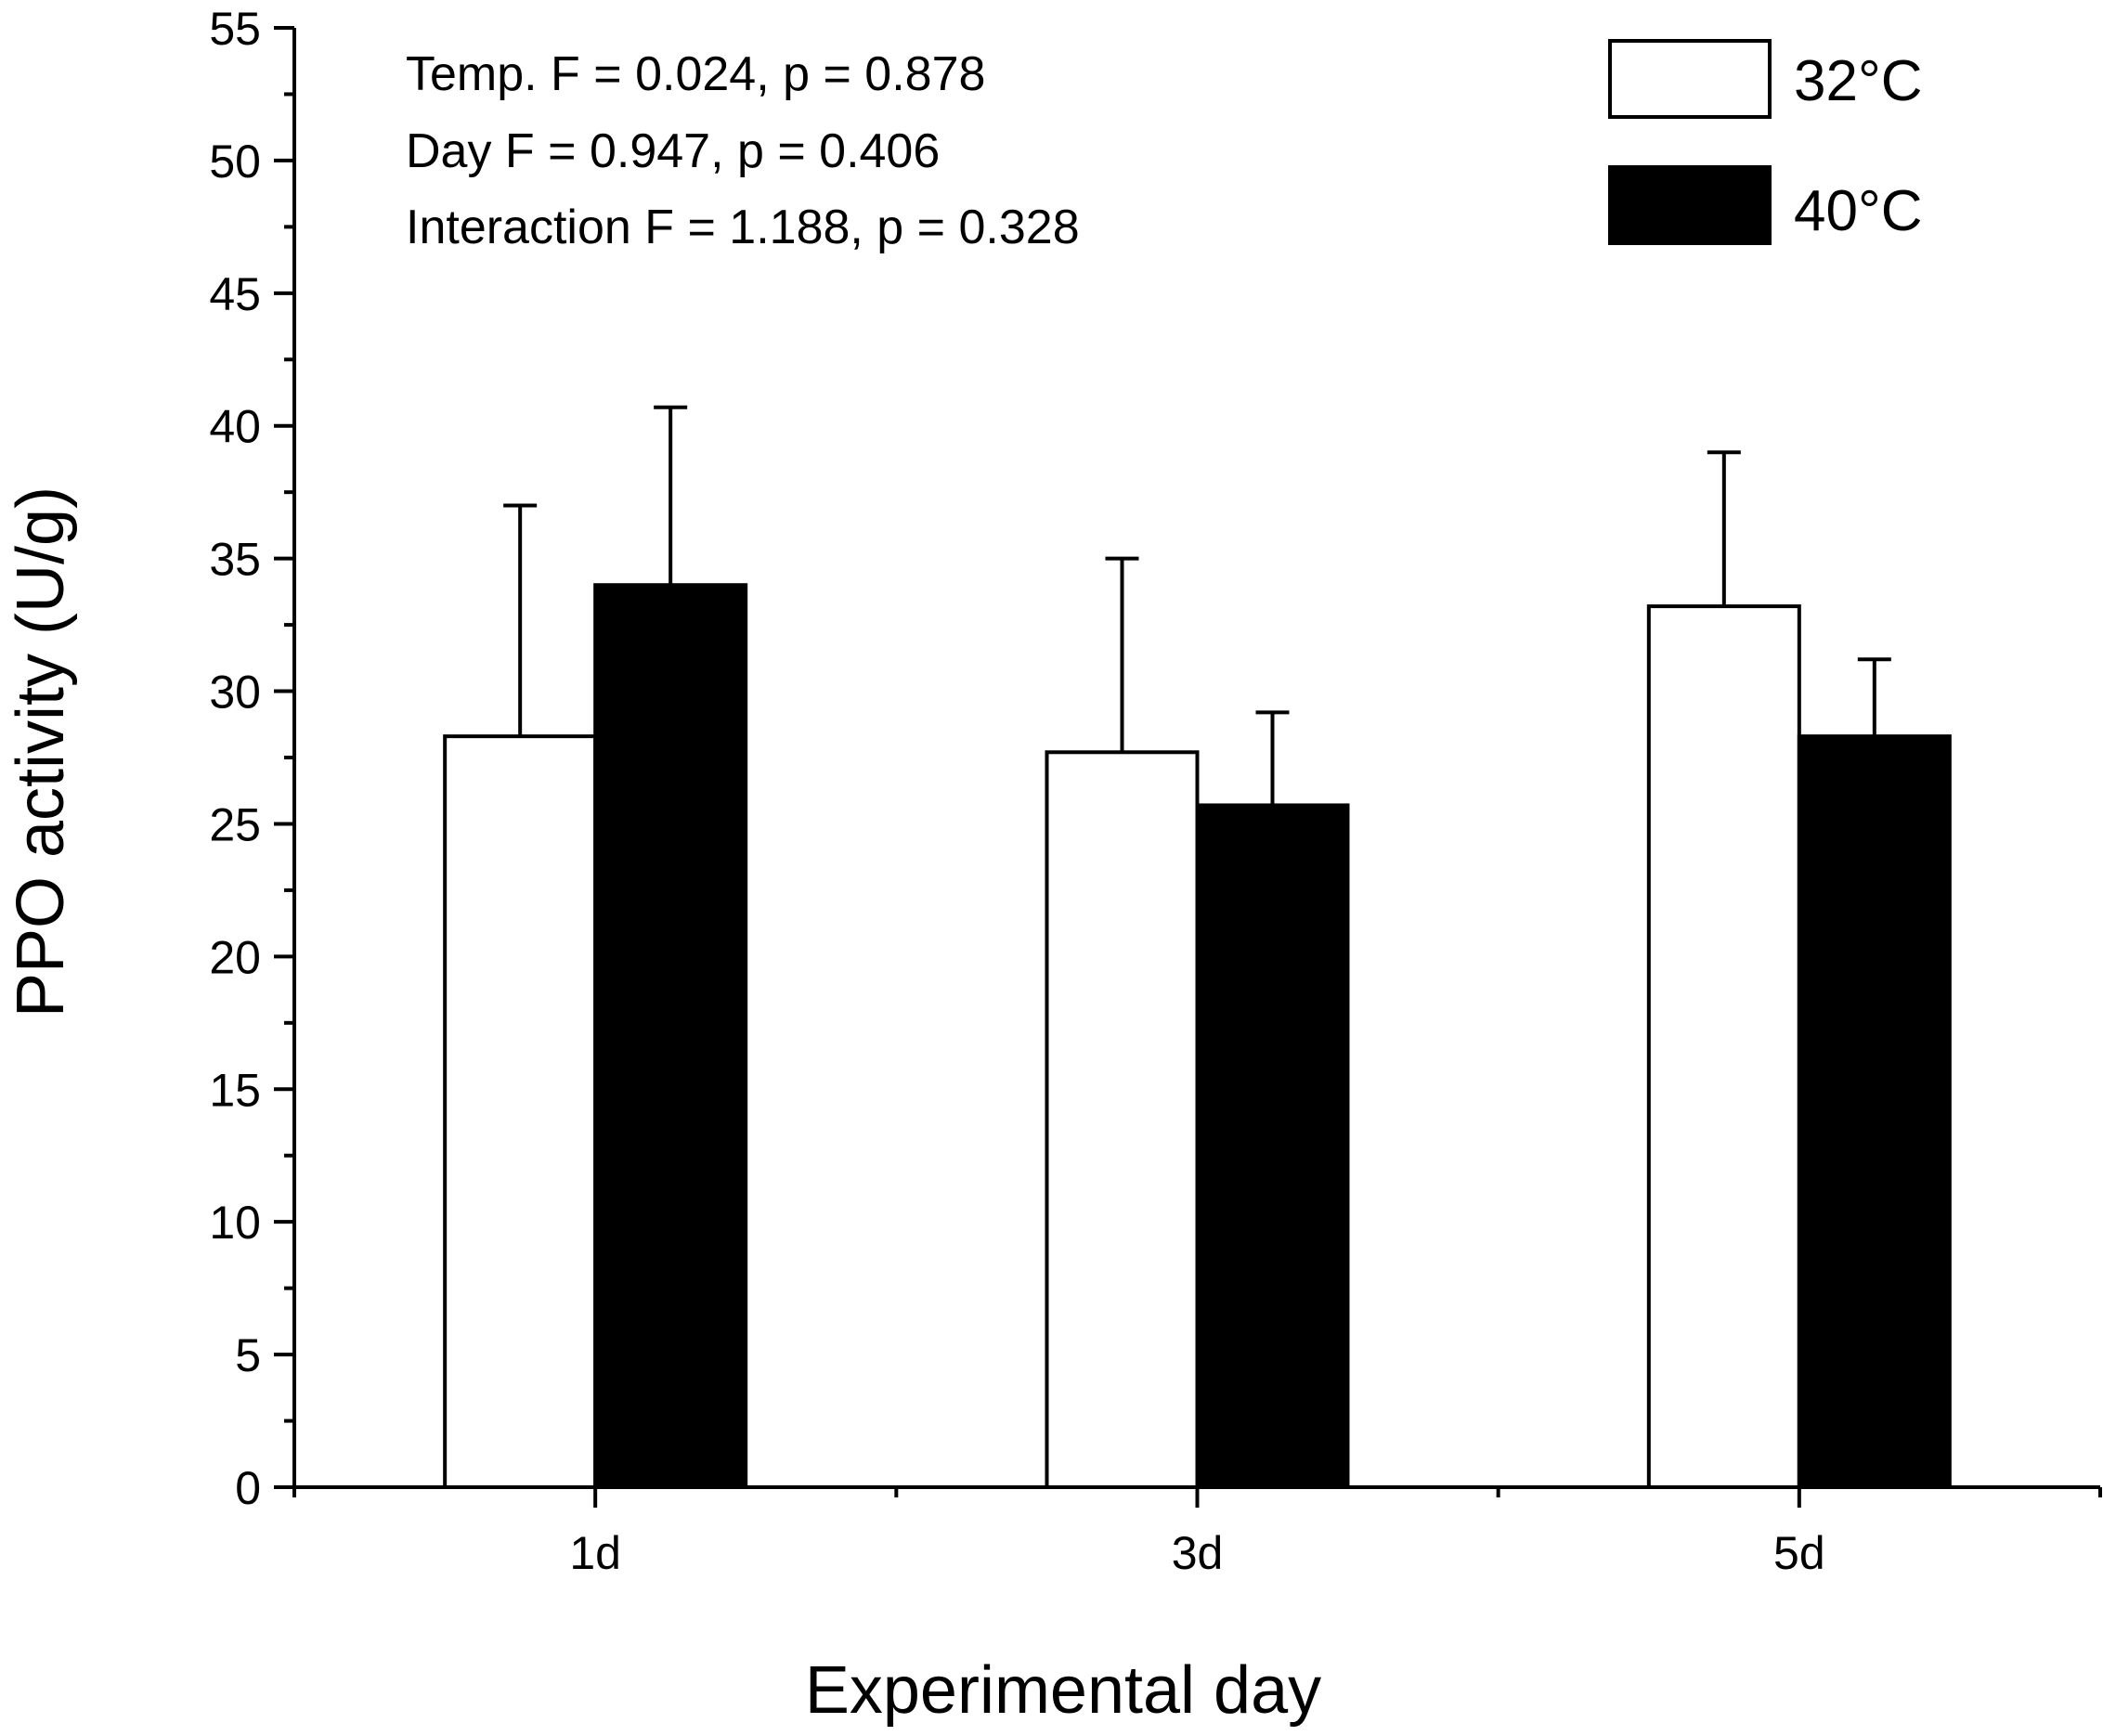 The height and width of the screenshot is (1736, 2103). I want to click on y-tick-label: 35, so click(235, 560).